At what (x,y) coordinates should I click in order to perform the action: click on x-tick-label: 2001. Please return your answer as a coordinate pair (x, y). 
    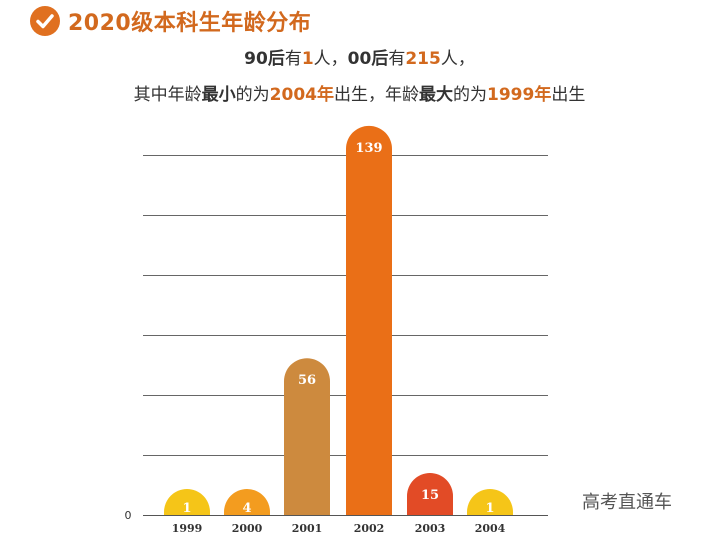
    Looking at the image, I should click on (307, 528).